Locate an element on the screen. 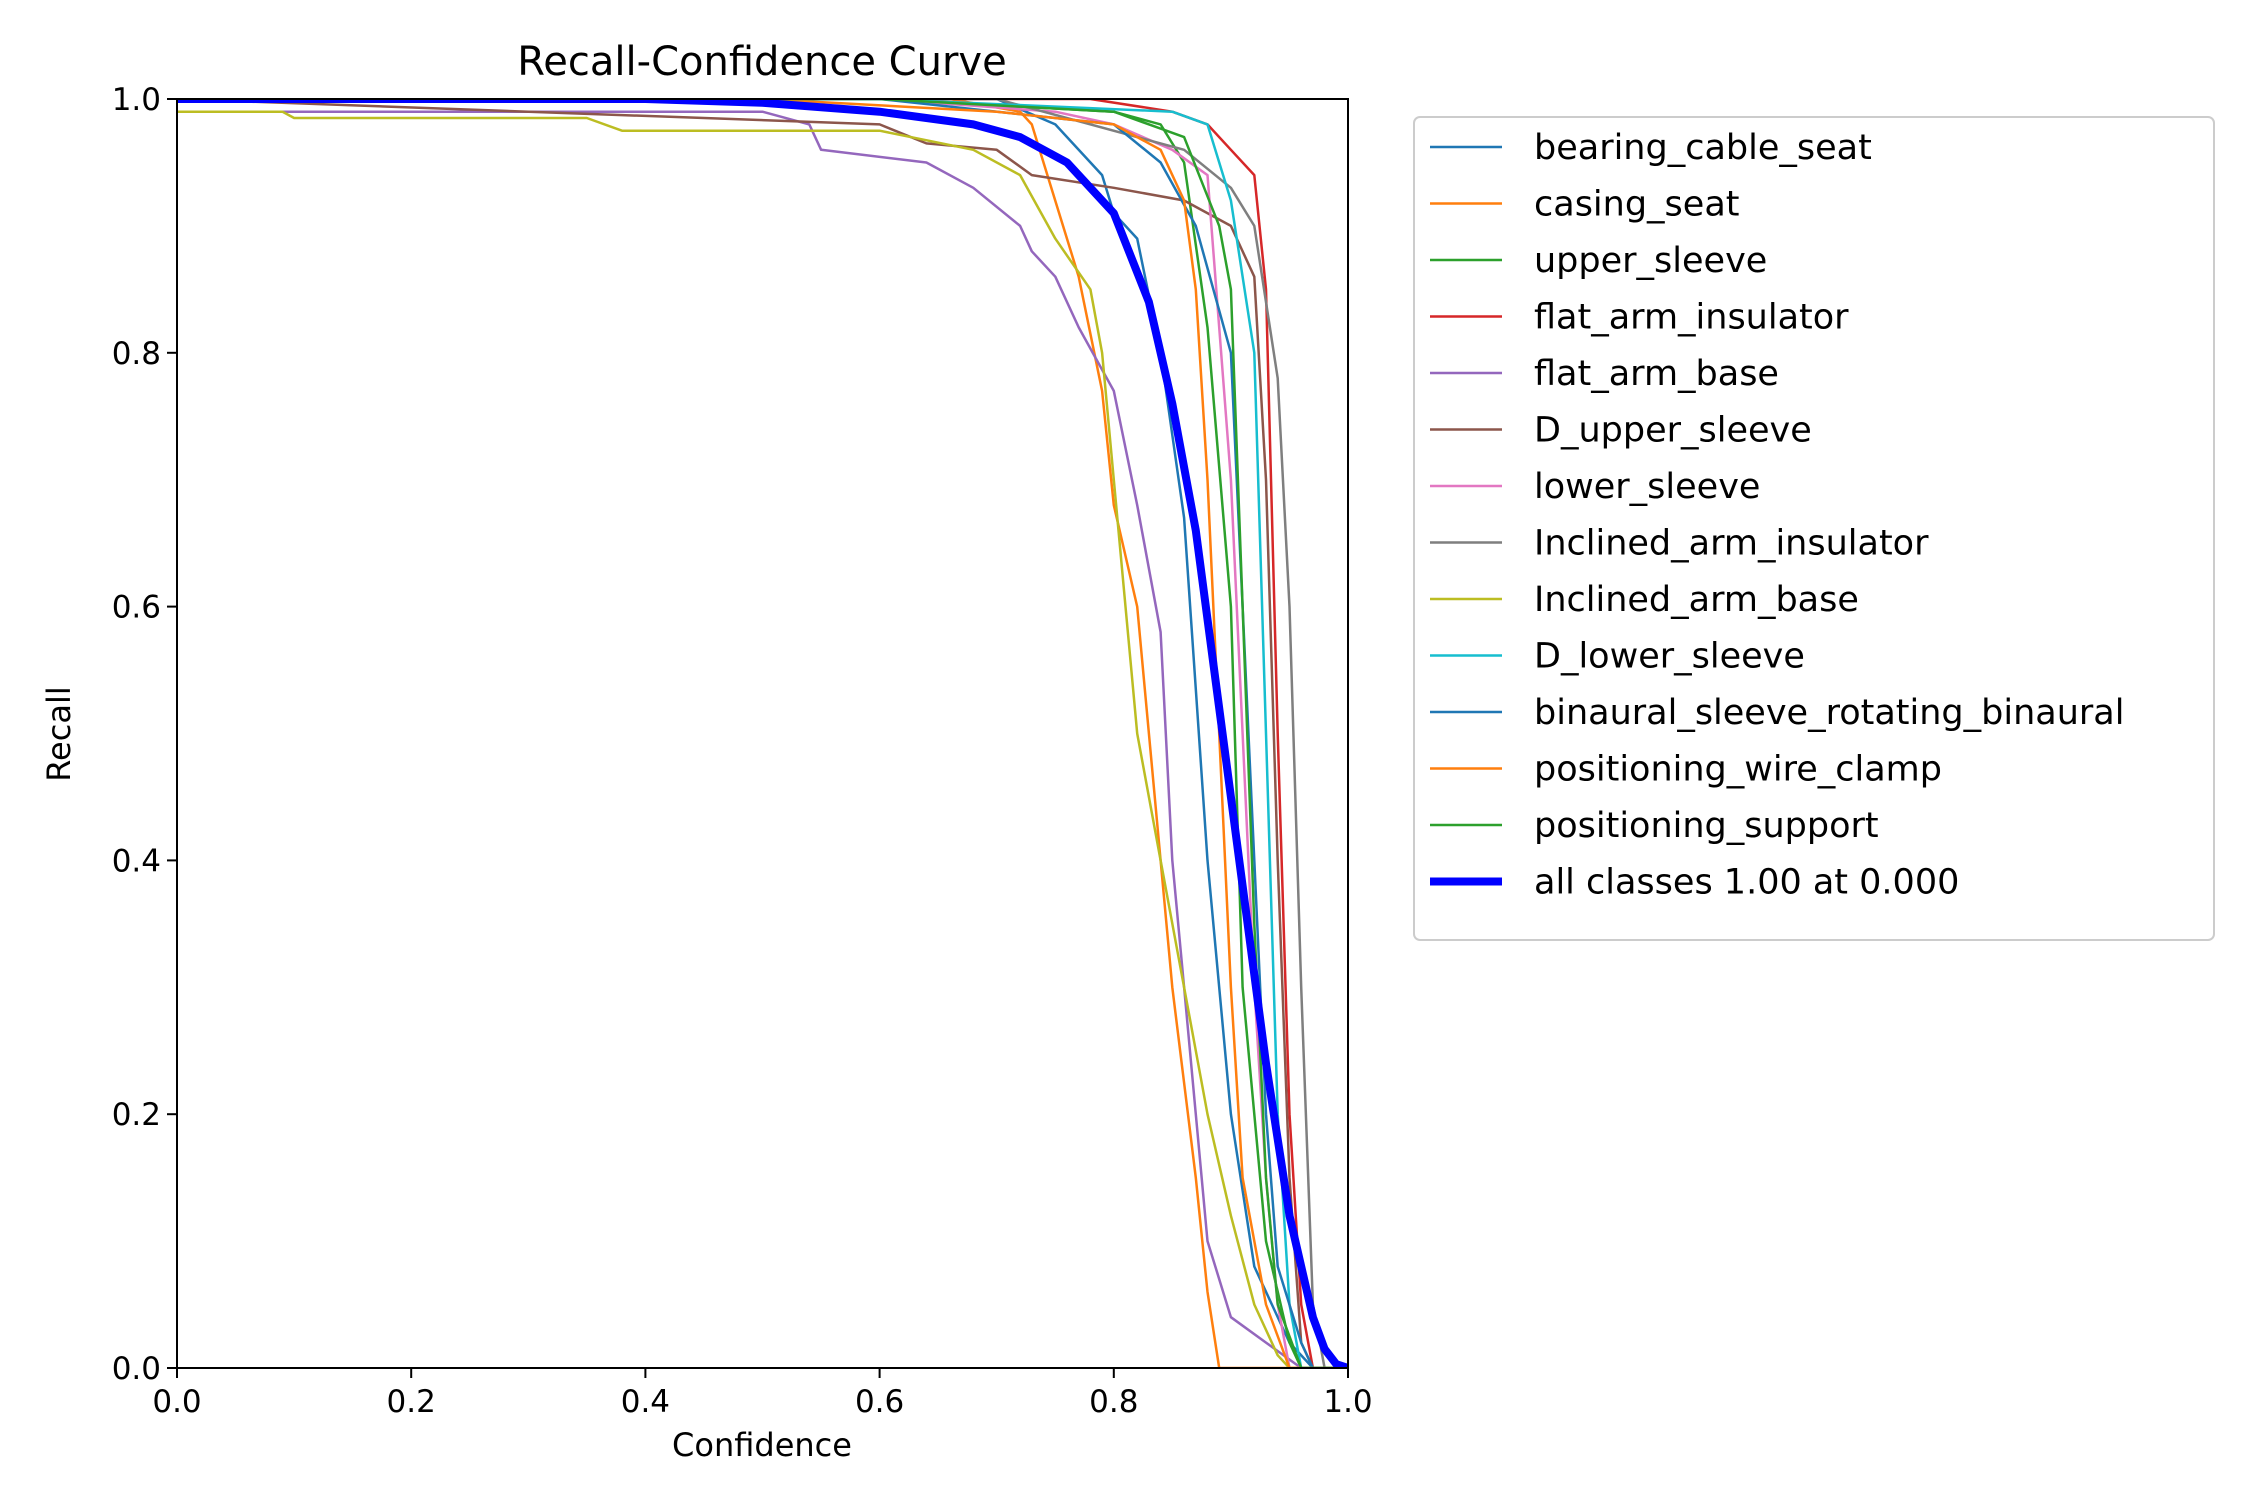  x-axis-label: Confidence is located at coordinates (762, 1445).